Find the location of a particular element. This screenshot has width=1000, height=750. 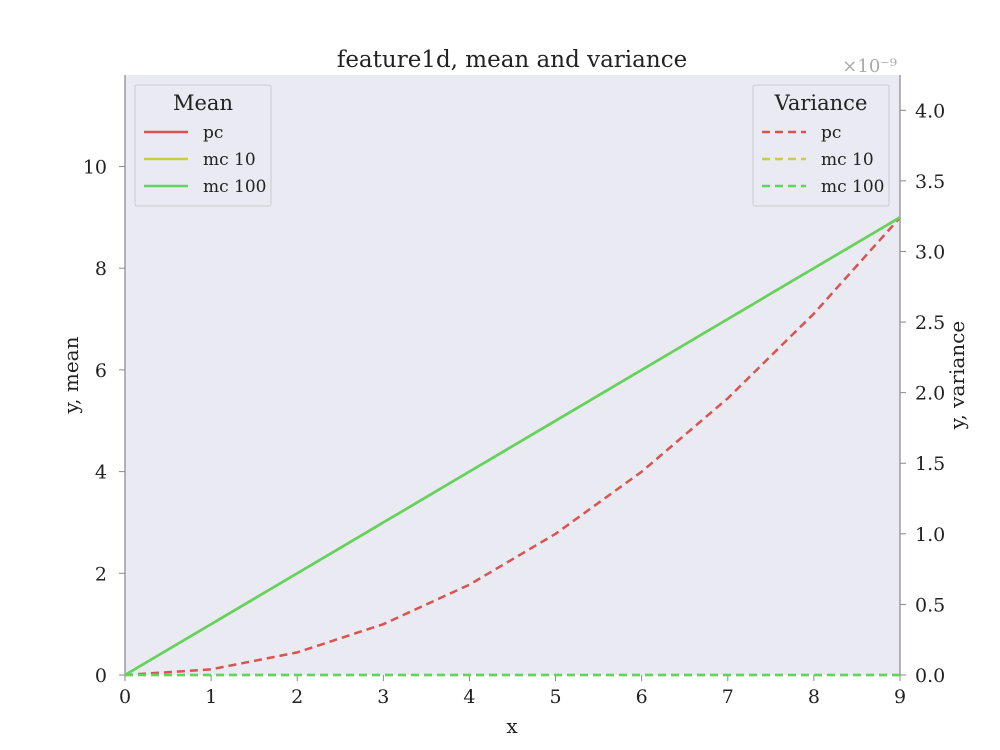

variance-legend-title: Variance is located at coordinates (821, 103).